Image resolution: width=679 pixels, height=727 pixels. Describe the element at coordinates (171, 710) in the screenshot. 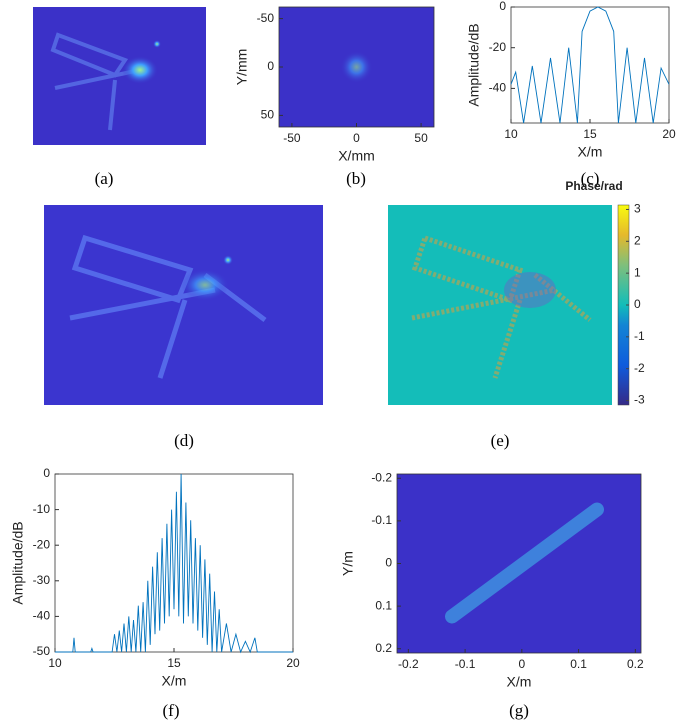

I see `caption: (f)` at that location.